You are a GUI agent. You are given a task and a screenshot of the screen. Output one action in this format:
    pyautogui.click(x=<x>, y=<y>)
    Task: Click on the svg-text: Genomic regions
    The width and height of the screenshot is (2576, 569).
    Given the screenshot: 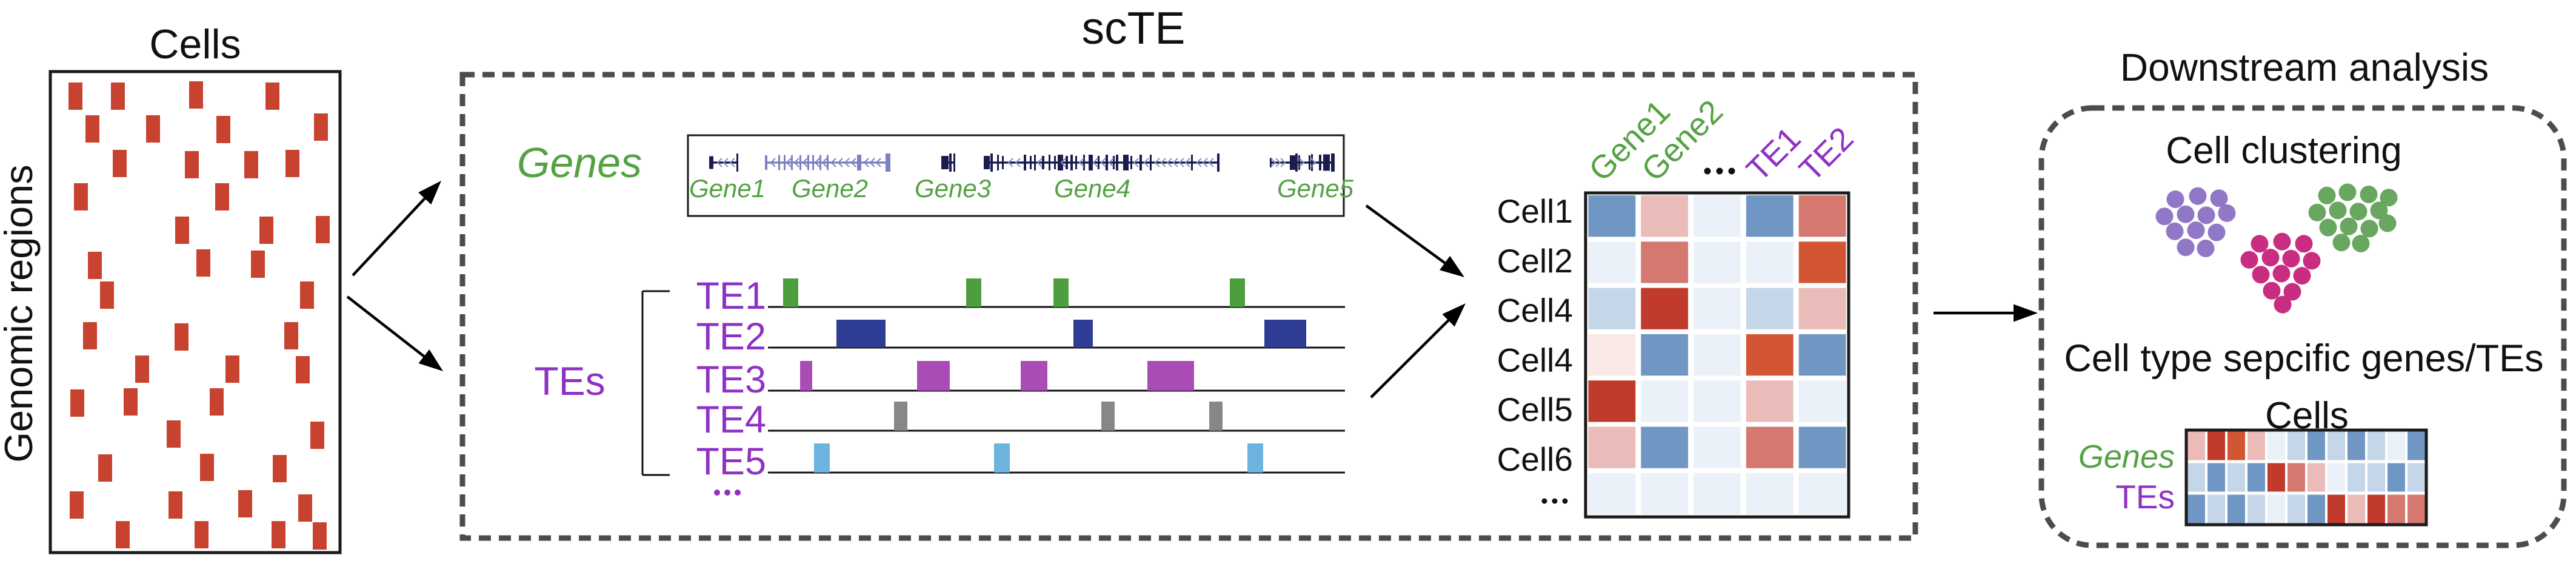 What is the action you would take?
    pyautogui.click(x=21, y=313)
    